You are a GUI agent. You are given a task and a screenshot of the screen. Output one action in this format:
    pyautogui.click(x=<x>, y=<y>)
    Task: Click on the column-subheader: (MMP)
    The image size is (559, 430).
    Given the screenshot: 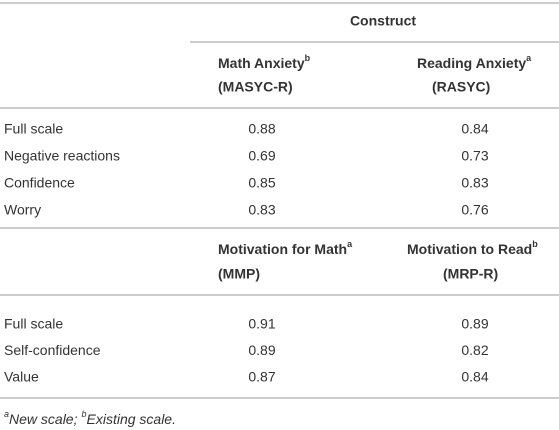 What is the action you would take?
    pyautogui.click(x=239, y=274)
    